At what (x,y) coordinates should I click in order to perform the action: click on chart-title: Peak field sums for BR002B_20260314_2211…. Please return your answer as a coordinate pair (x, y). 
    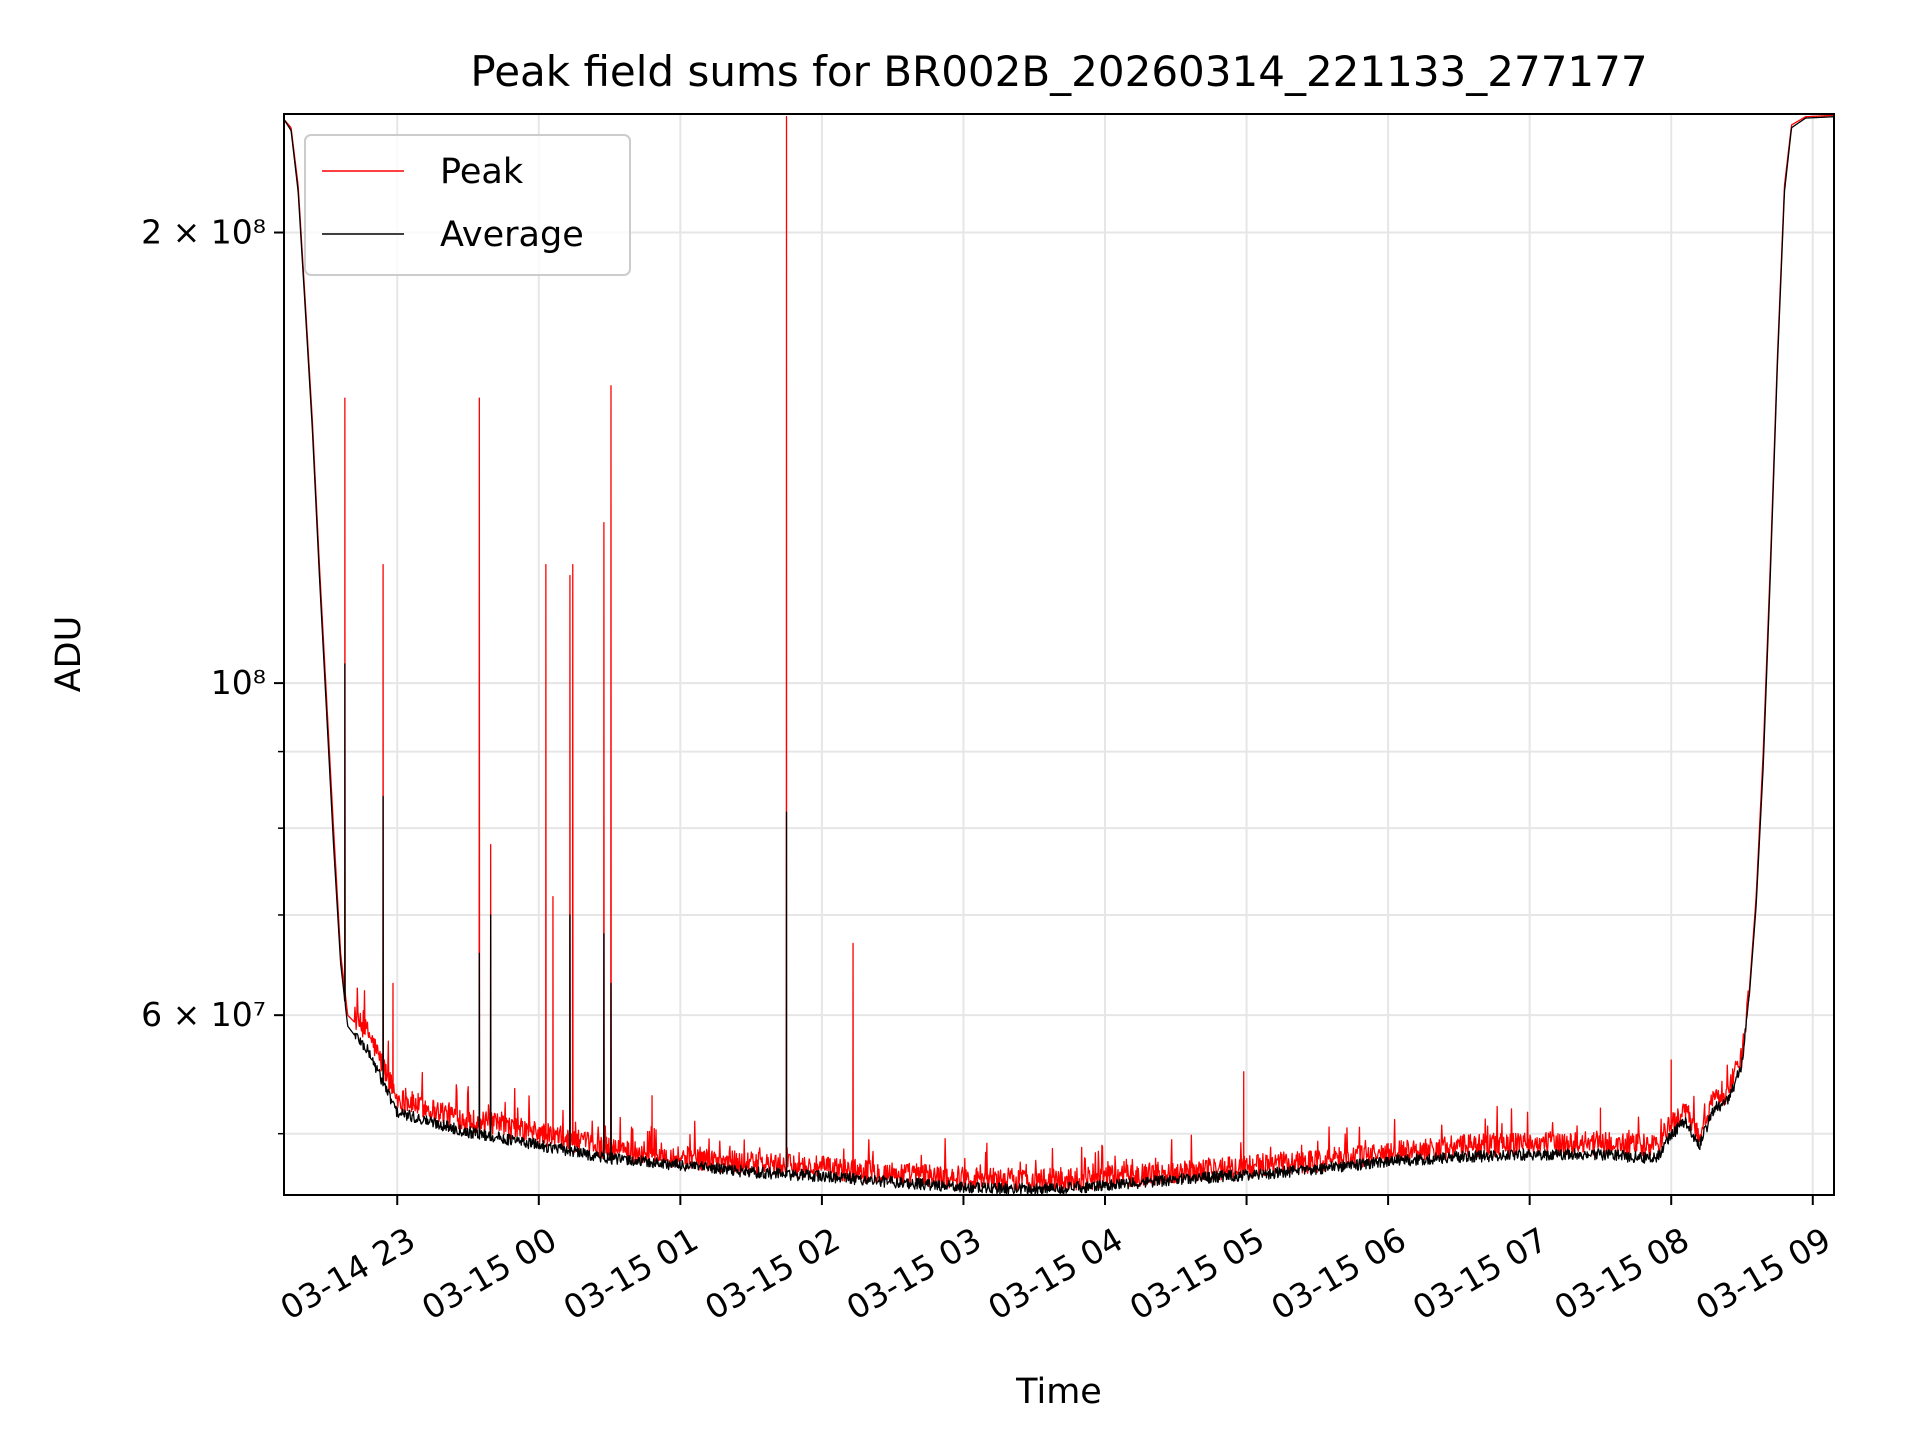
    Looking at the image, I should click on (1058, 71).